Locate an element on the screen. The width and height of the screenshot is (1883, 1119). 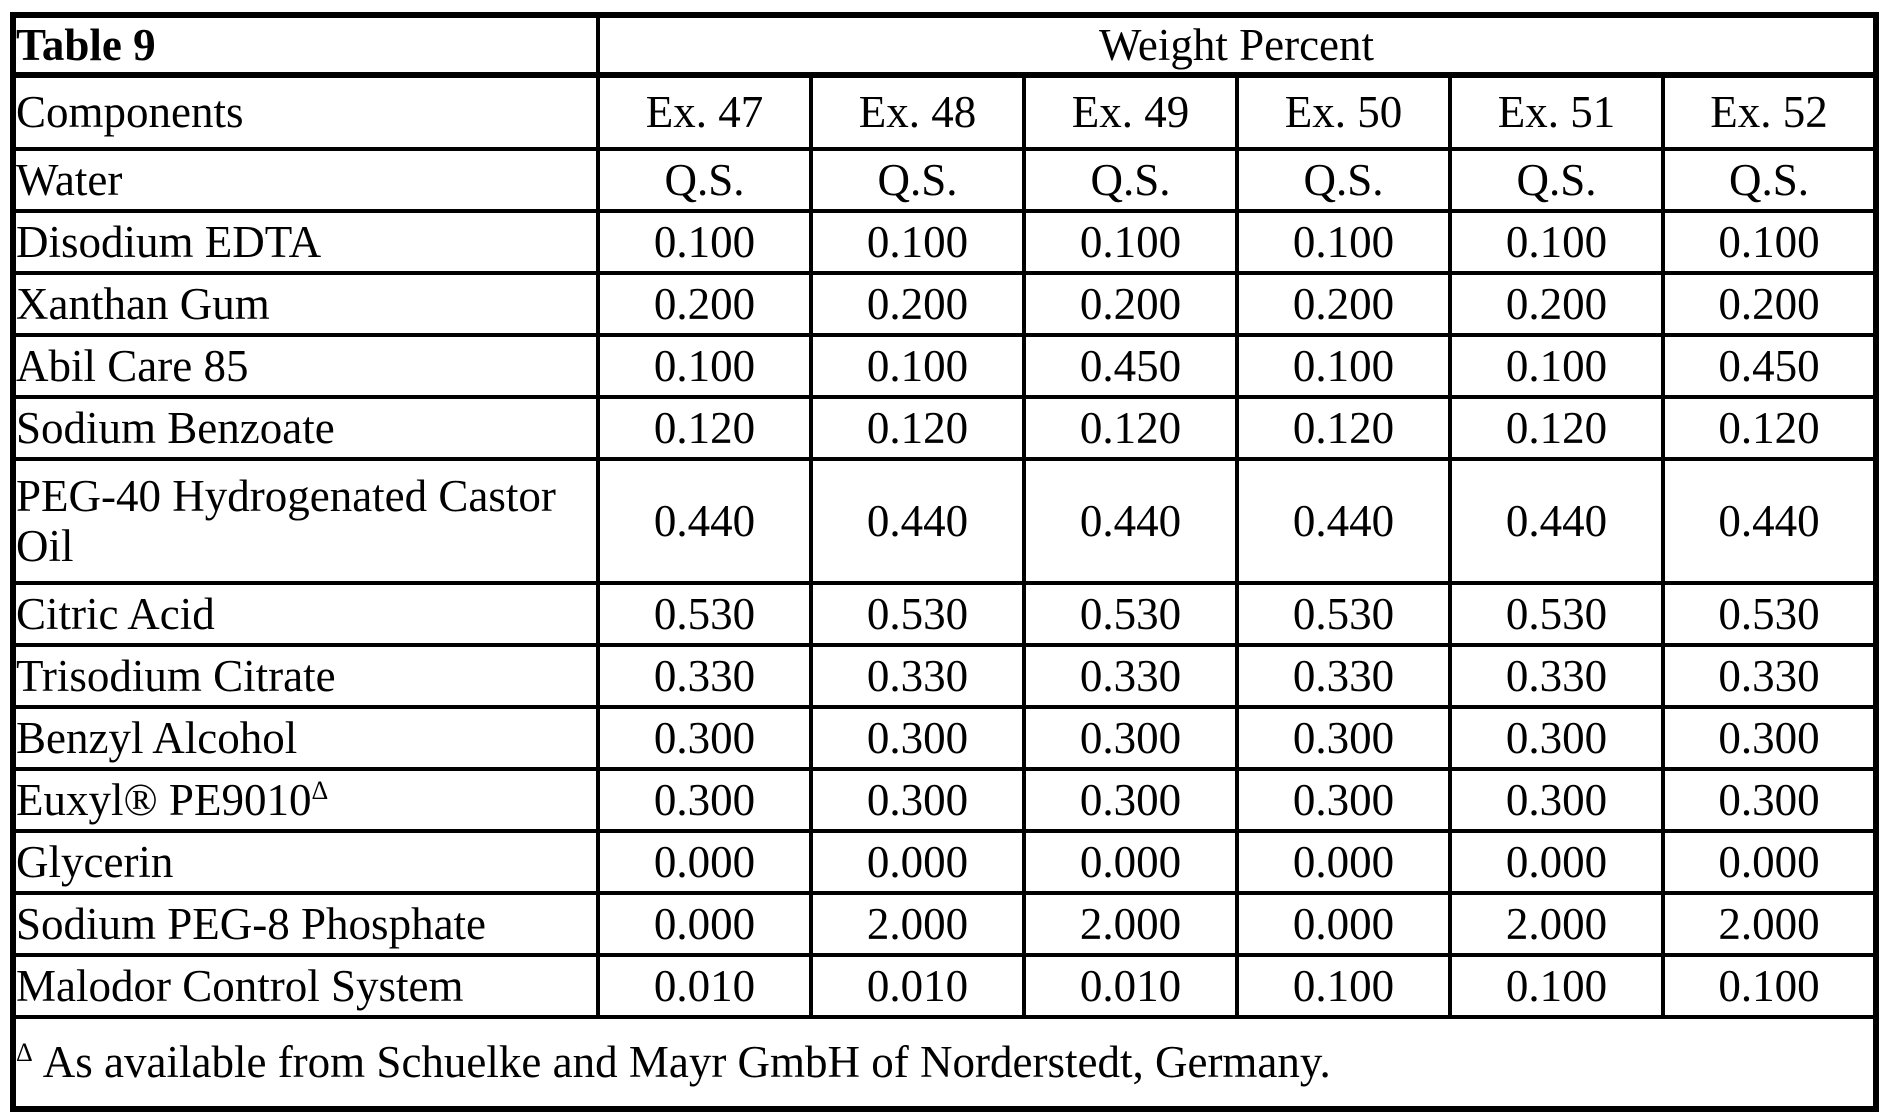
column-header-ex52: Ex. 52 is located at coordinates (1769, 112).